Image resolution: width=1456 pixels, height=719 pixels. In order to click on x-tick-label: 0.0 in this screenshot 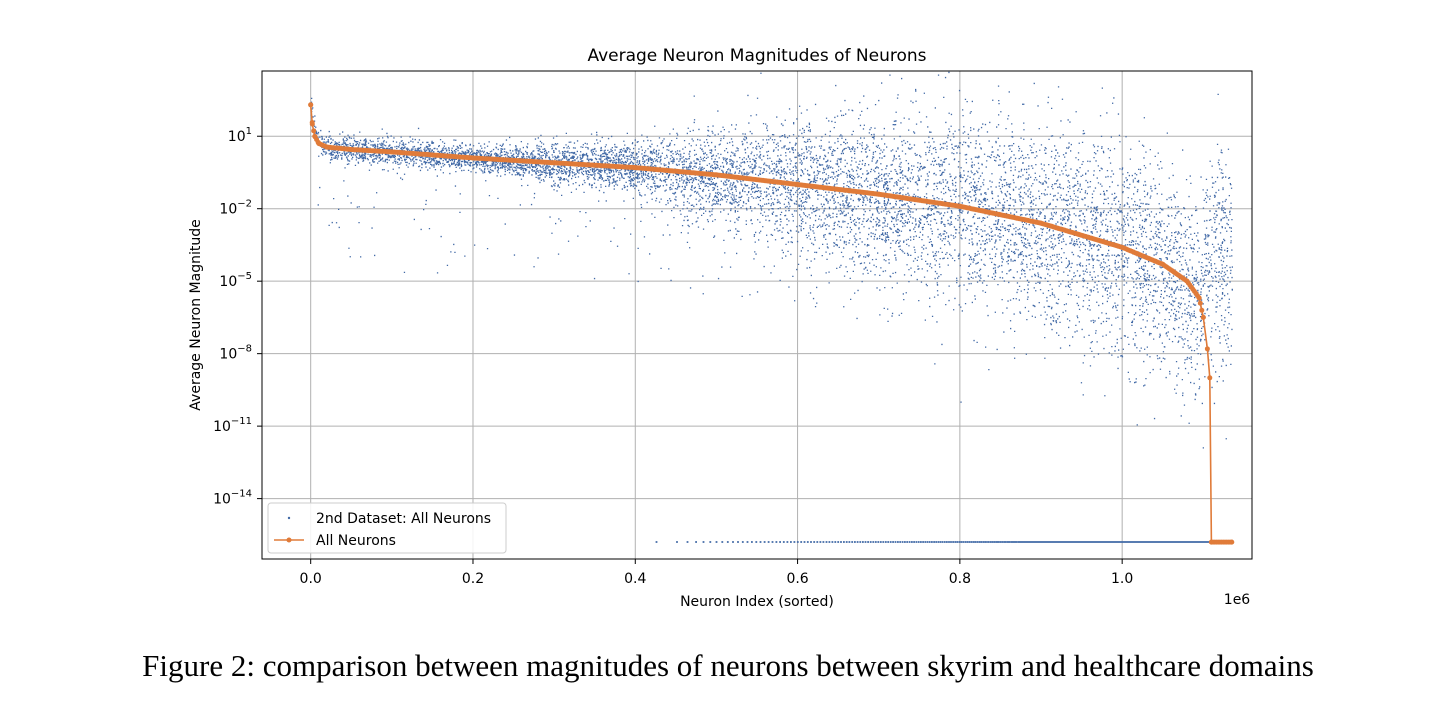, I will do `click(311, 579)`.